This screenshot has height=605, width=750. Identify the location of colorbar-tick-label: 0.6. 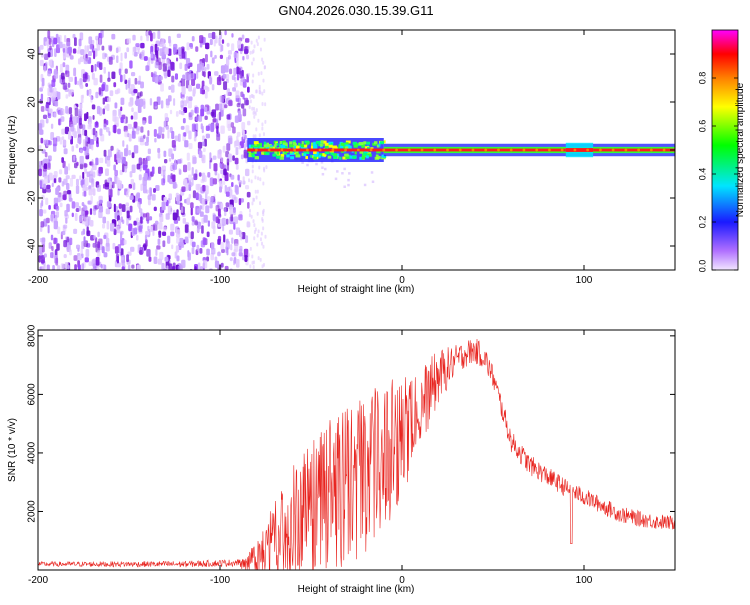
(702, 126).